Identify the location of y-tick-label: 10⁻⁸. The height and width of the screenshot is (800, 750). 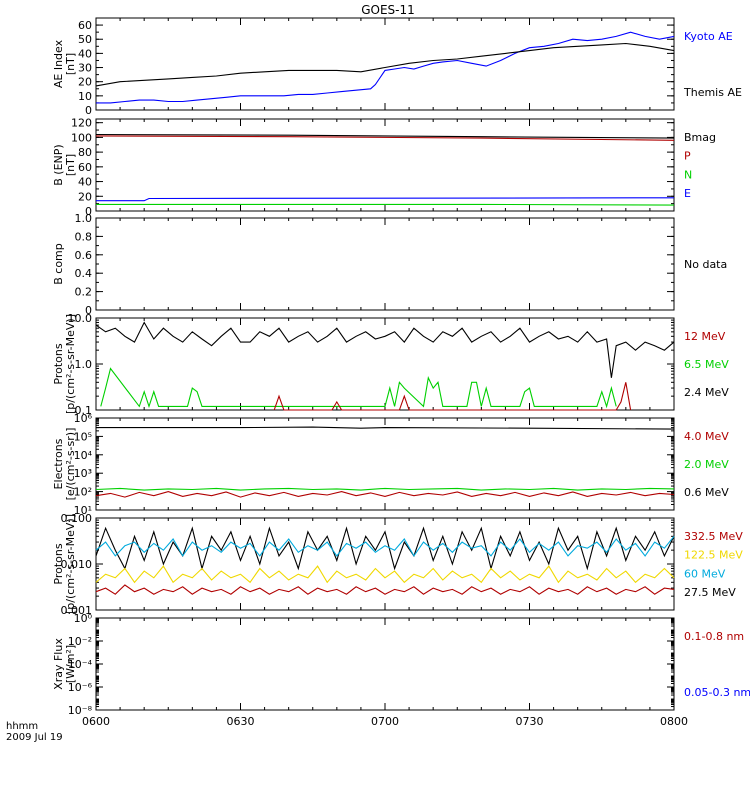
(80, 710).